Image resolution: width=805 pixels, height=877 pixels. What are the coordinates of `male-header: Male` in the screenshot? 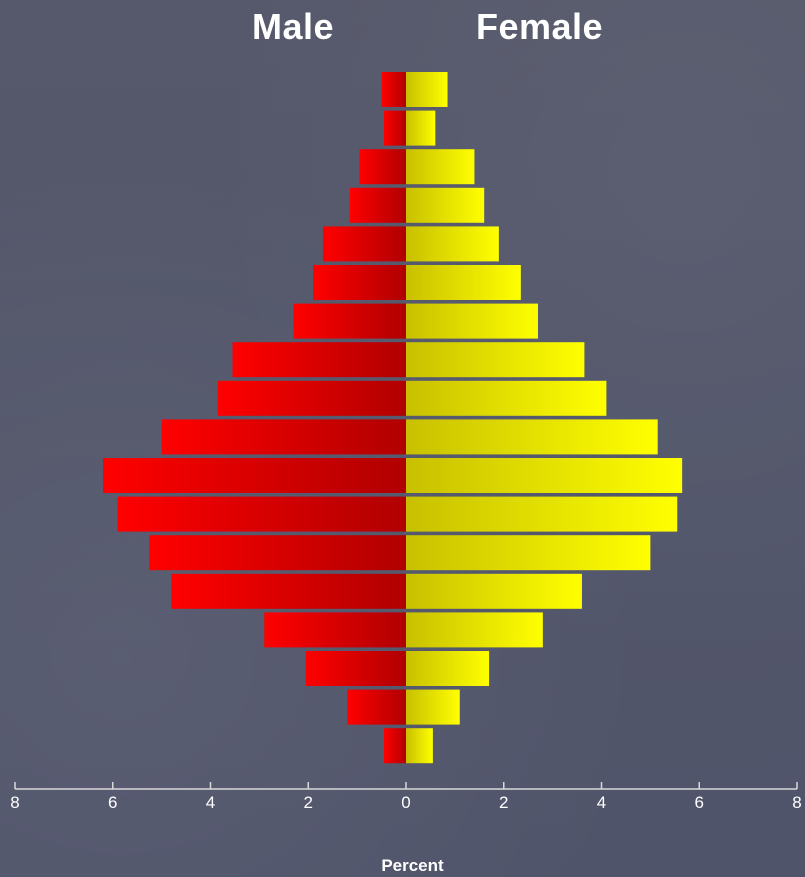 It's located at (293, 26).